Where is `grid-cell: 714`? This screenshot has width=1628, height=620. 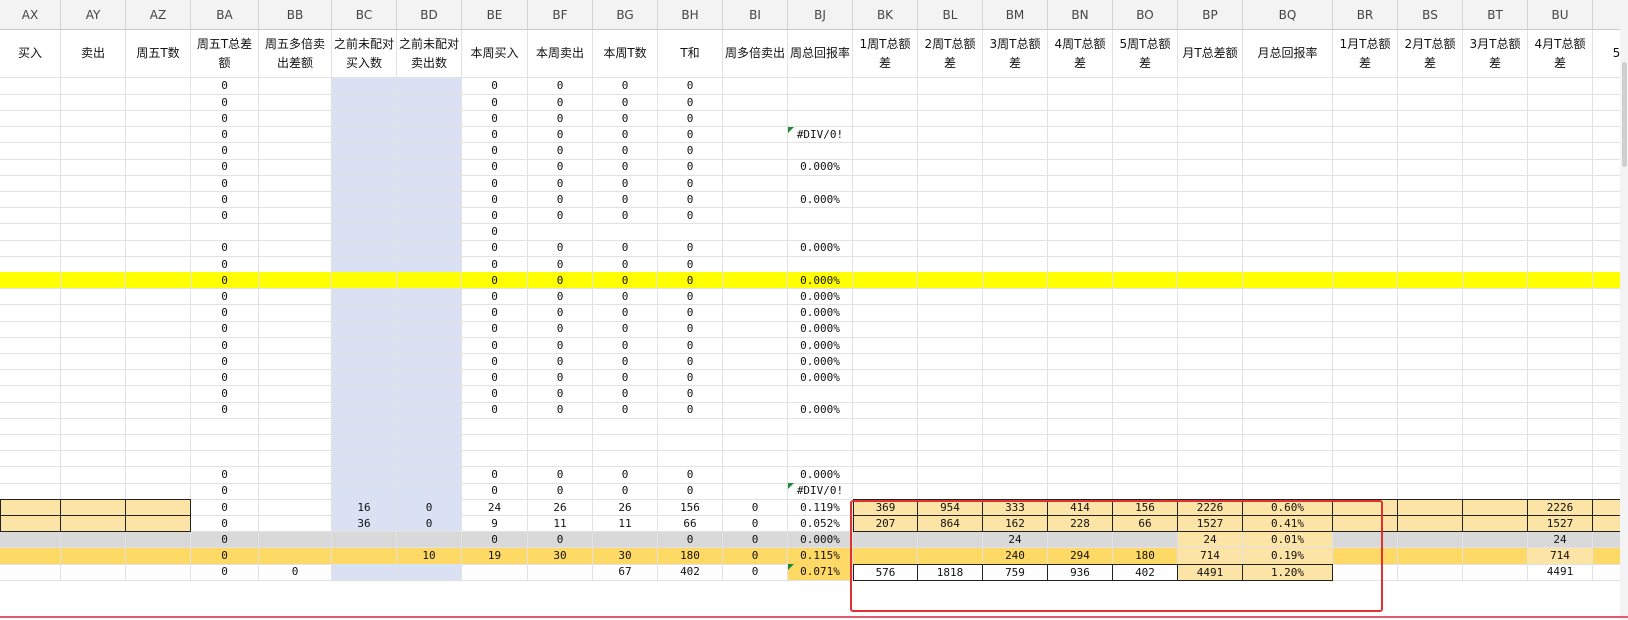
grid-cell: 714 is located at coordinates (1560, 556).